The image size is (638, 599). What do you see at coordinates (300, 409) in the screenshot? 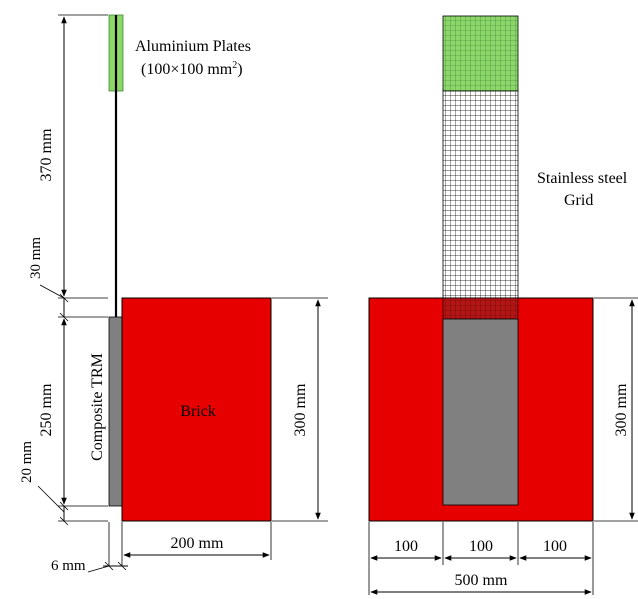
I see `dim-300-label: 300 mm` at bounding box center [300, 409].